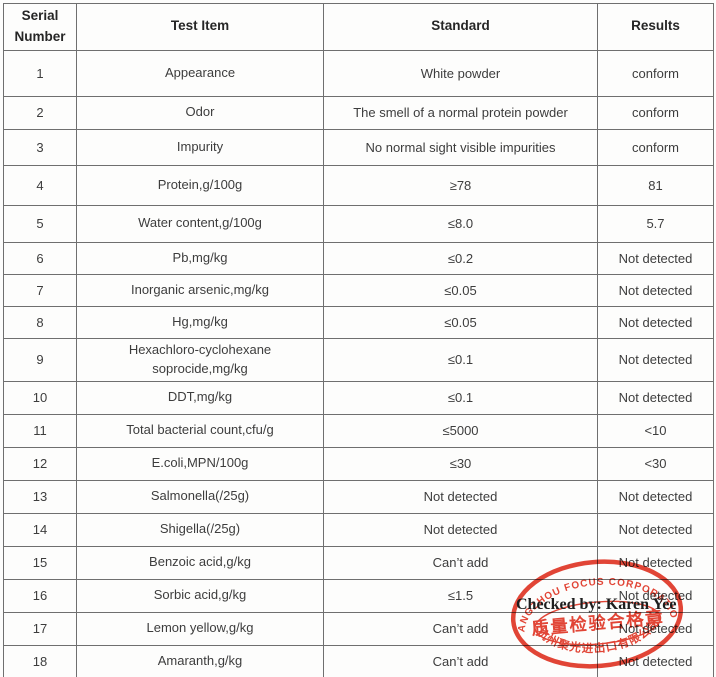 The image size is (716, 677). What do you see at coordinates (200, 430) in the screenshot?
I see `test-item-cell: Total bacterial count,cfu/g` at bounding box center [200, 430].